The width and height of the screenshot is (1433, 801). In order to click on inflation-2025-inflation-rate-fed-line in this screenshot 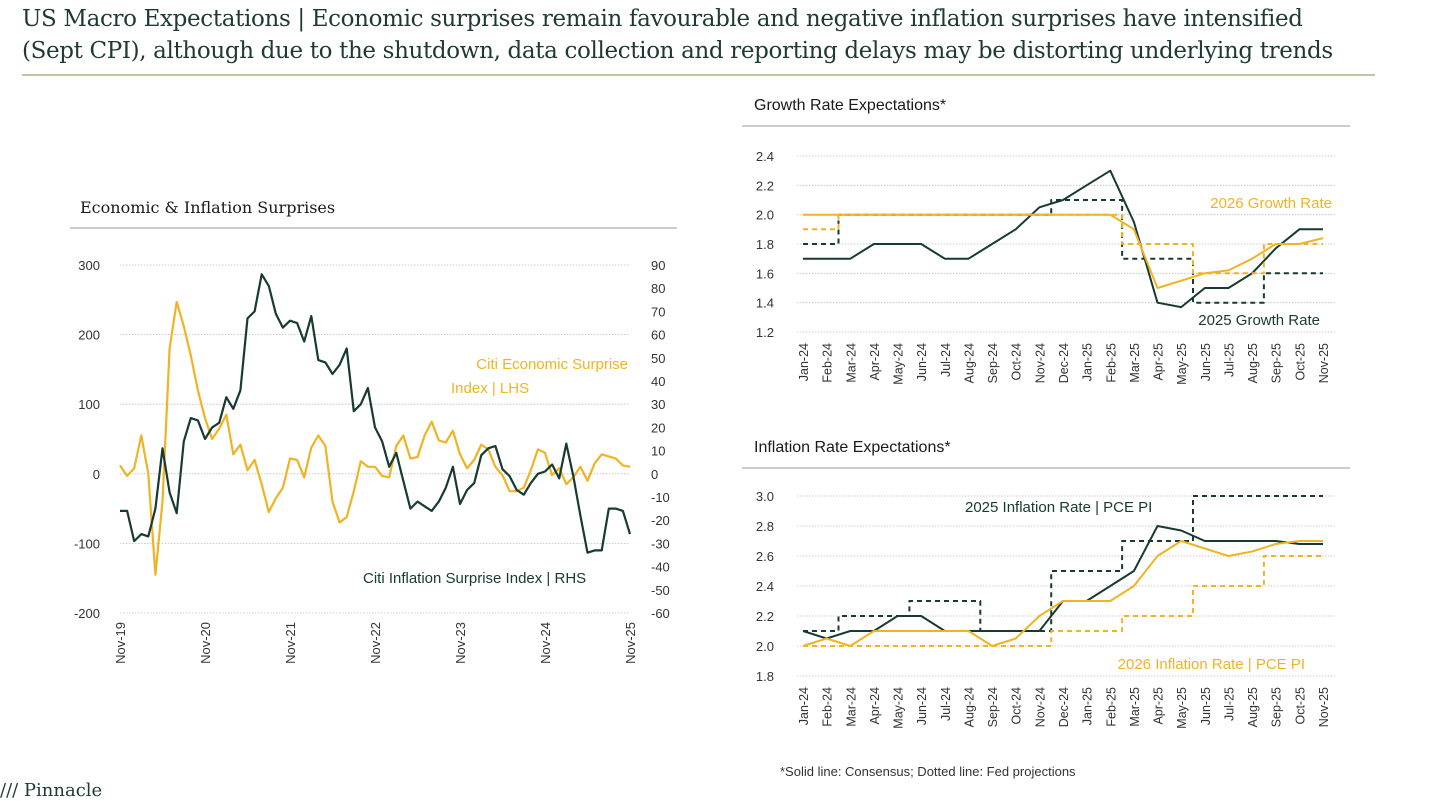, I will do `click(1063, 563)`.